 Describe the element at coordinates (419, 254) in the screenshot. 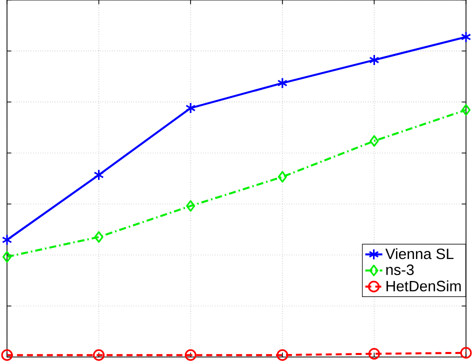

I see `legend-label: Vienna SL` at that location.